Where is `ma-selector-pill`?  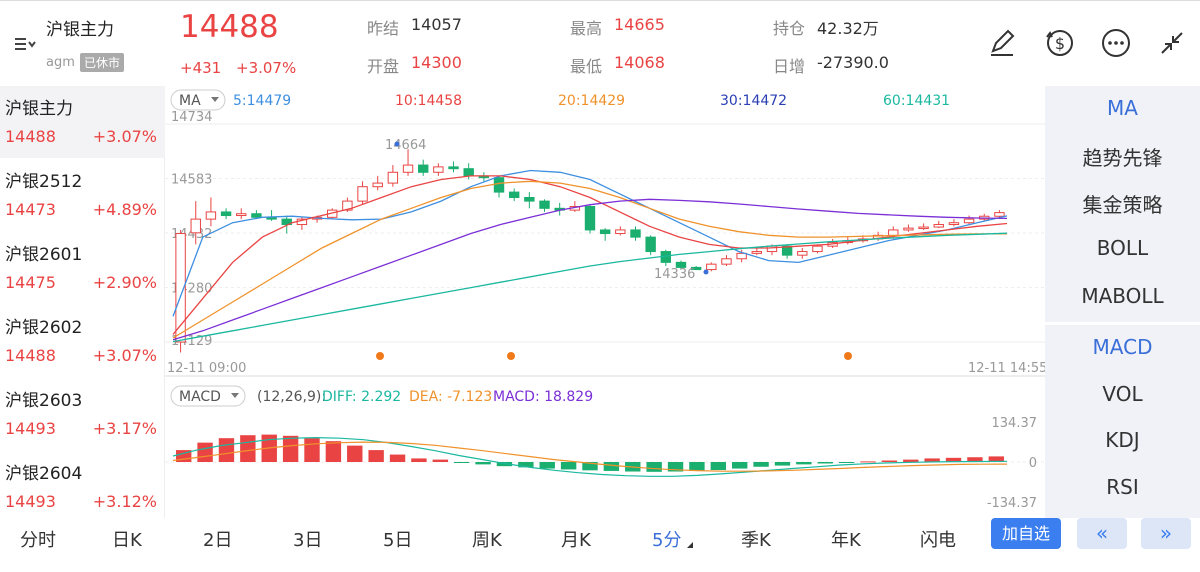
ma-selector-pill is located at coordinates (198, 100).